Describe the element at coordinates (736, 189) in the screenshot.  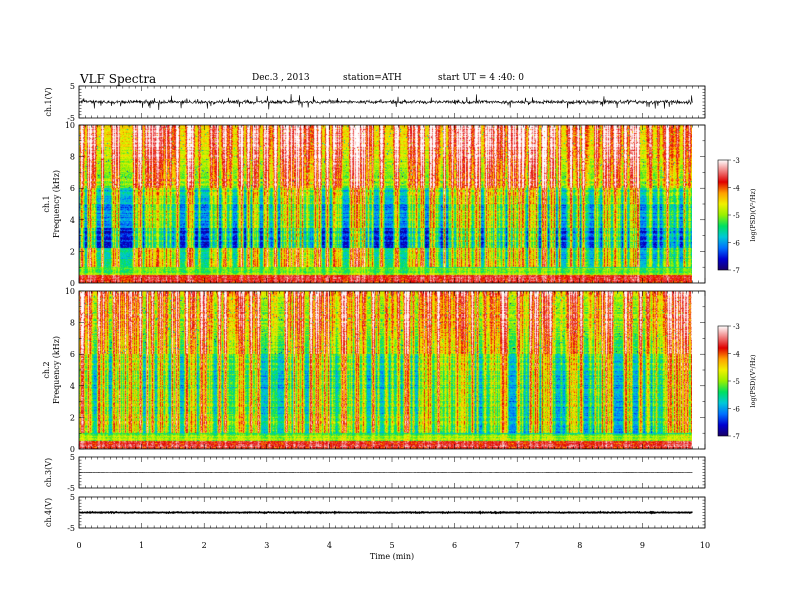
I see `ch1_spectrogram-colorbar-tick-label: -4` at that location.